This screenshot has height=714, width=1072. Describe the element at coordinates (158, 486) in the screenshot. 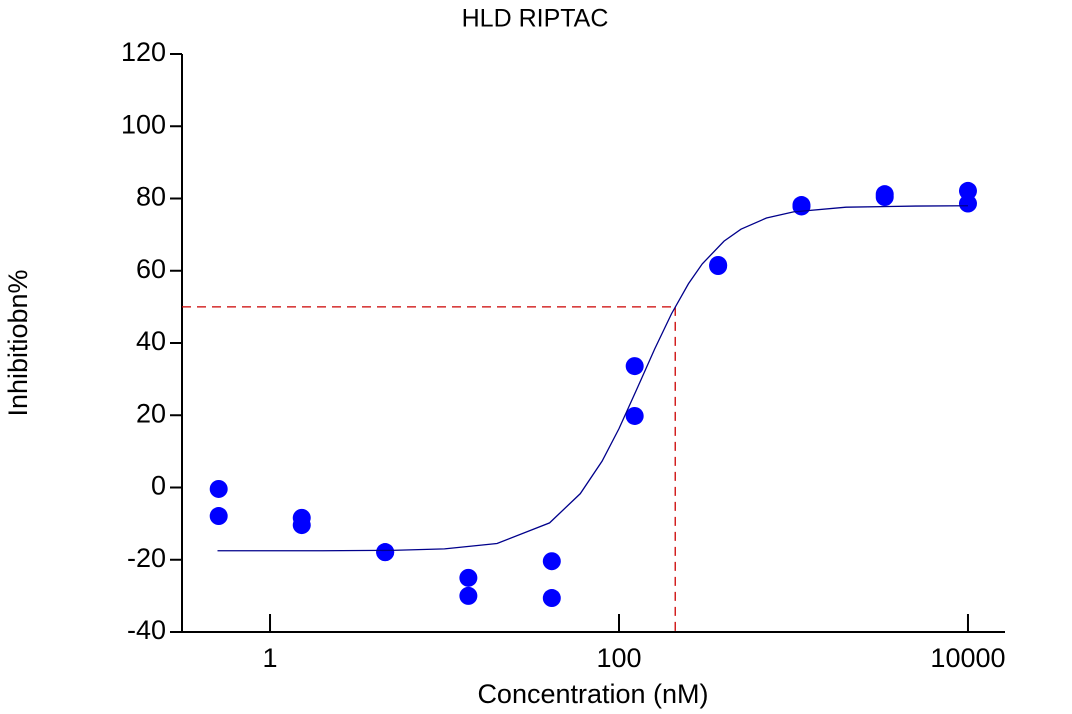

I see `y-tick-label: 0` at that location.